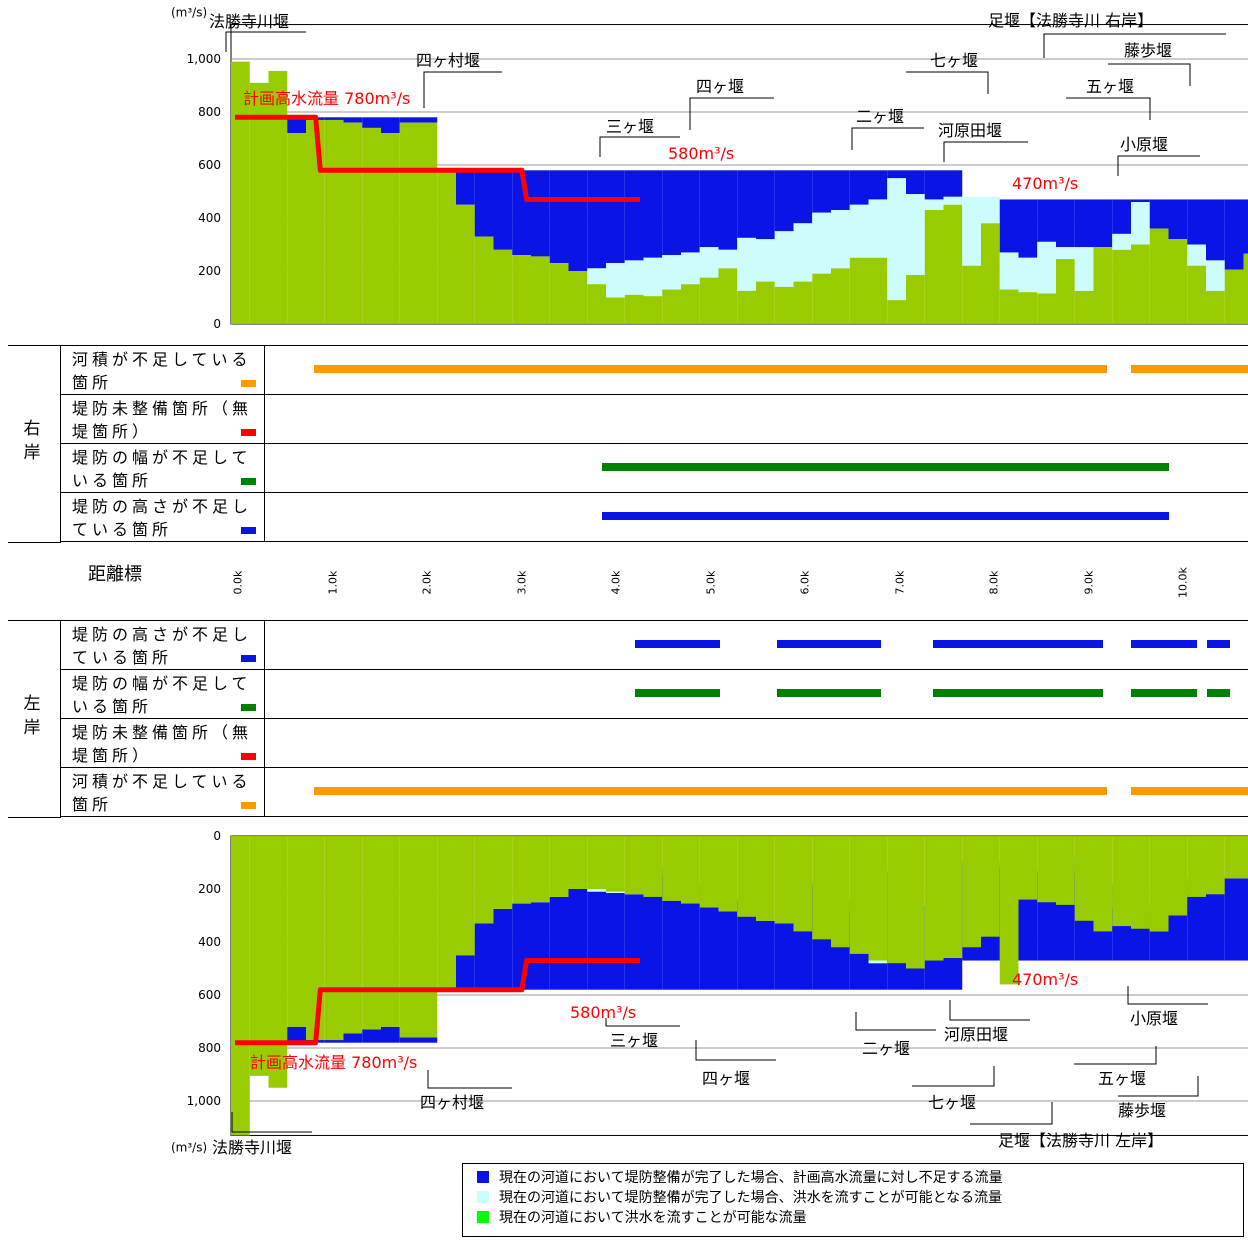 The image size is (1248, 1240). Describe the element at coordinates (1045, 979) in the screenshot. I see `plan-flow-annotation: 470m³/s` at that location.